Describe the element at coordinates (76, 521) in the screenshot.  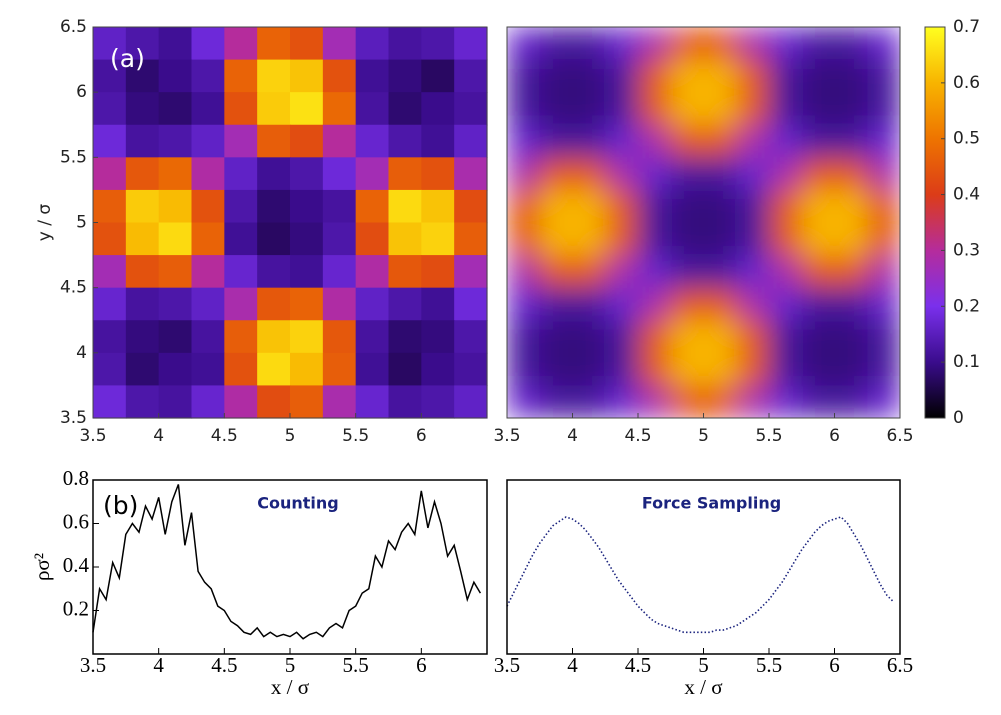
I see `y-tick-label: 0.6` at that location.